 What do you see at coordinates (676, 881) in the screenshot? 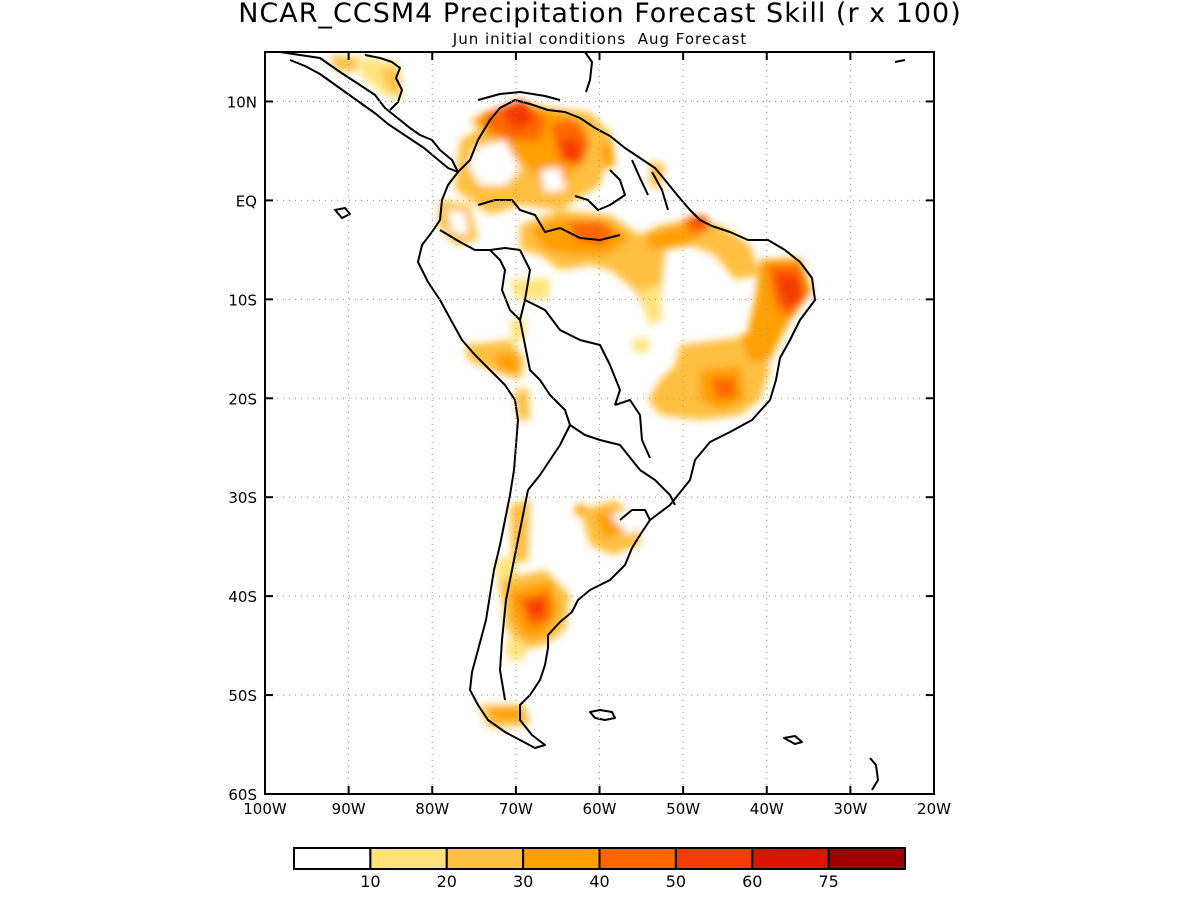
I see `colorbar-label: 50` at bounding box center [676, 881].